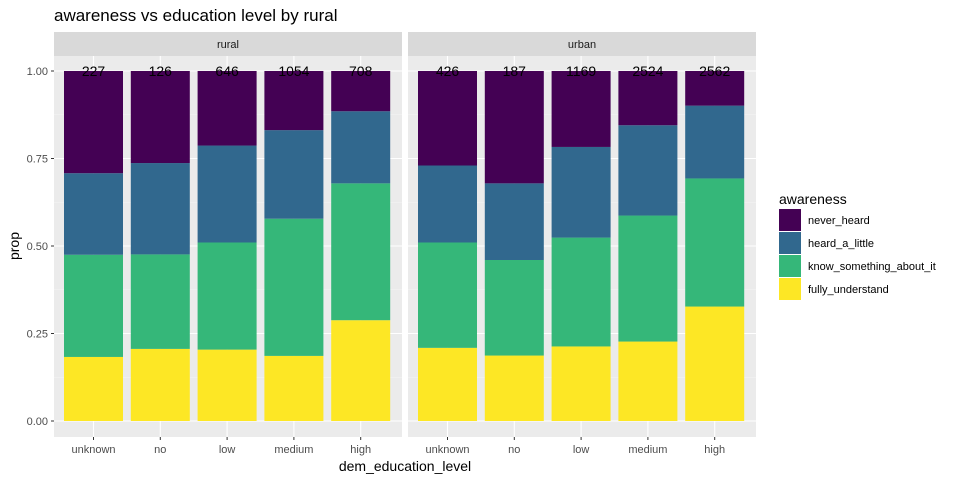 The width and height of the screenshot is (960, 480). Describe the element at coordinates (195, 15) in the screenshot. I see `chart-title: awareness vs education level by rural` at that location.